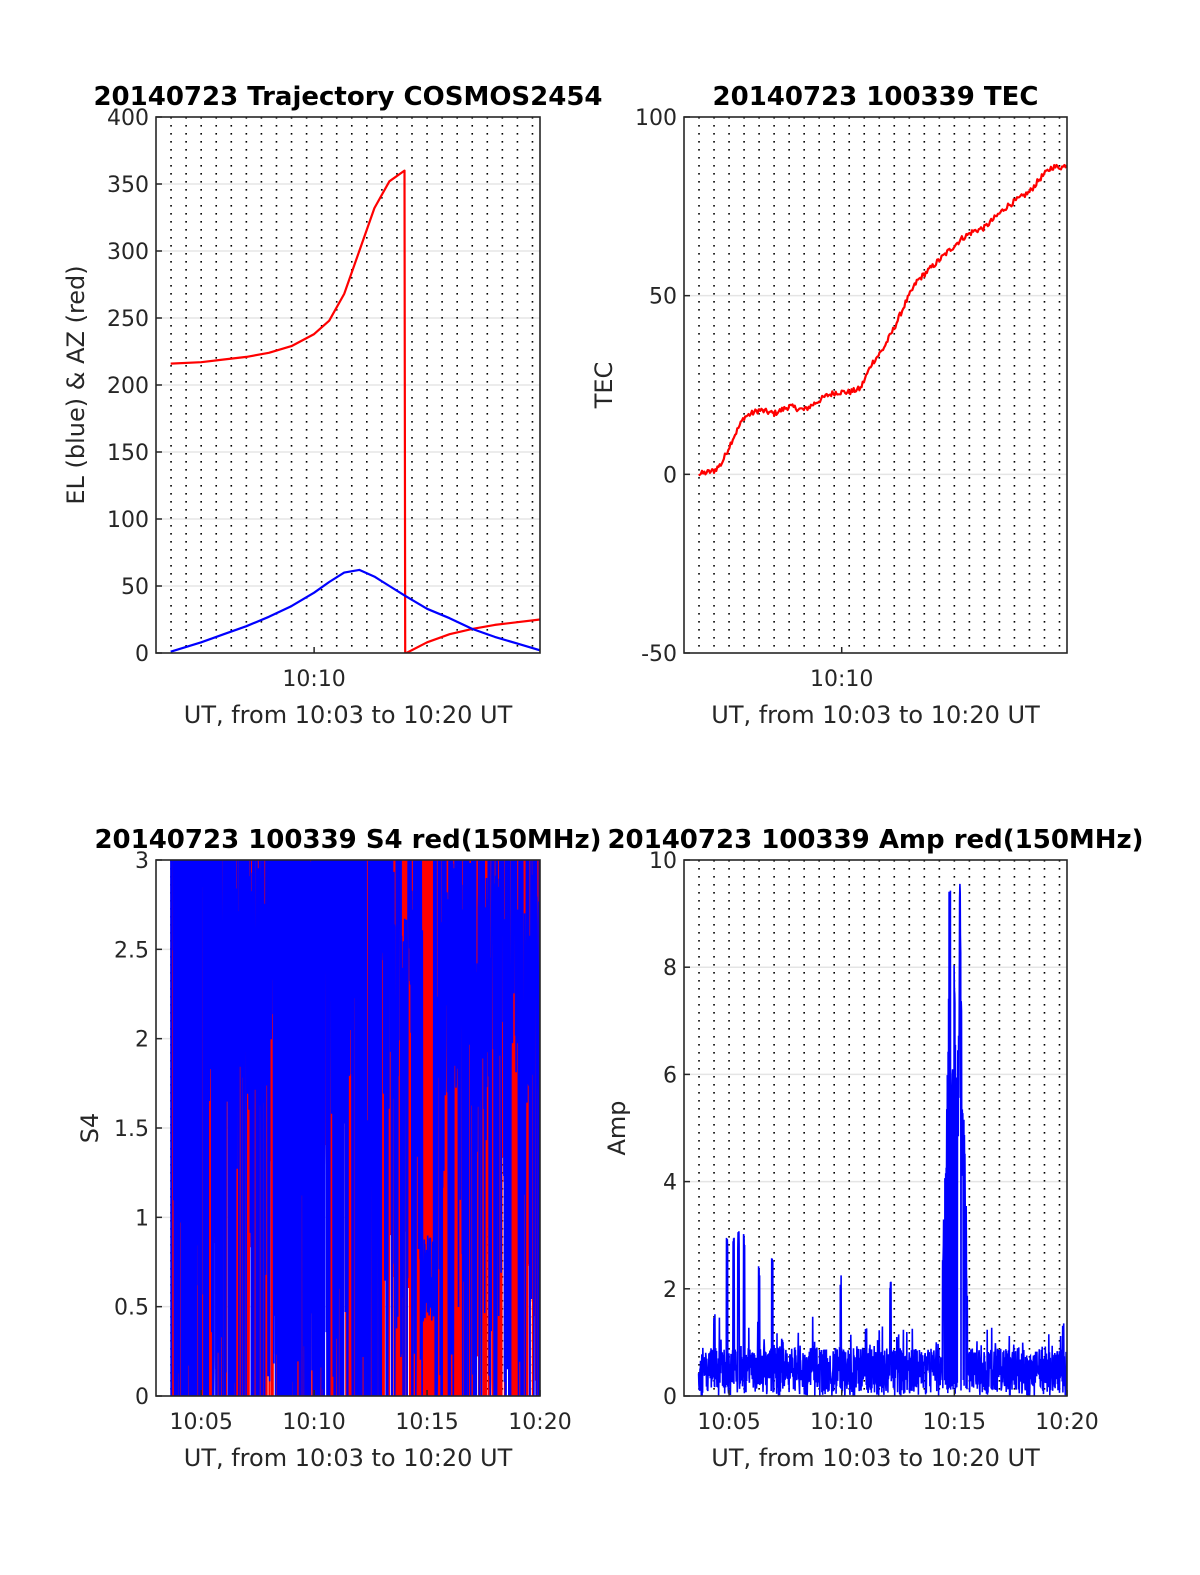  I want to click on y-axis-label: Amp, so click(617, 1127).